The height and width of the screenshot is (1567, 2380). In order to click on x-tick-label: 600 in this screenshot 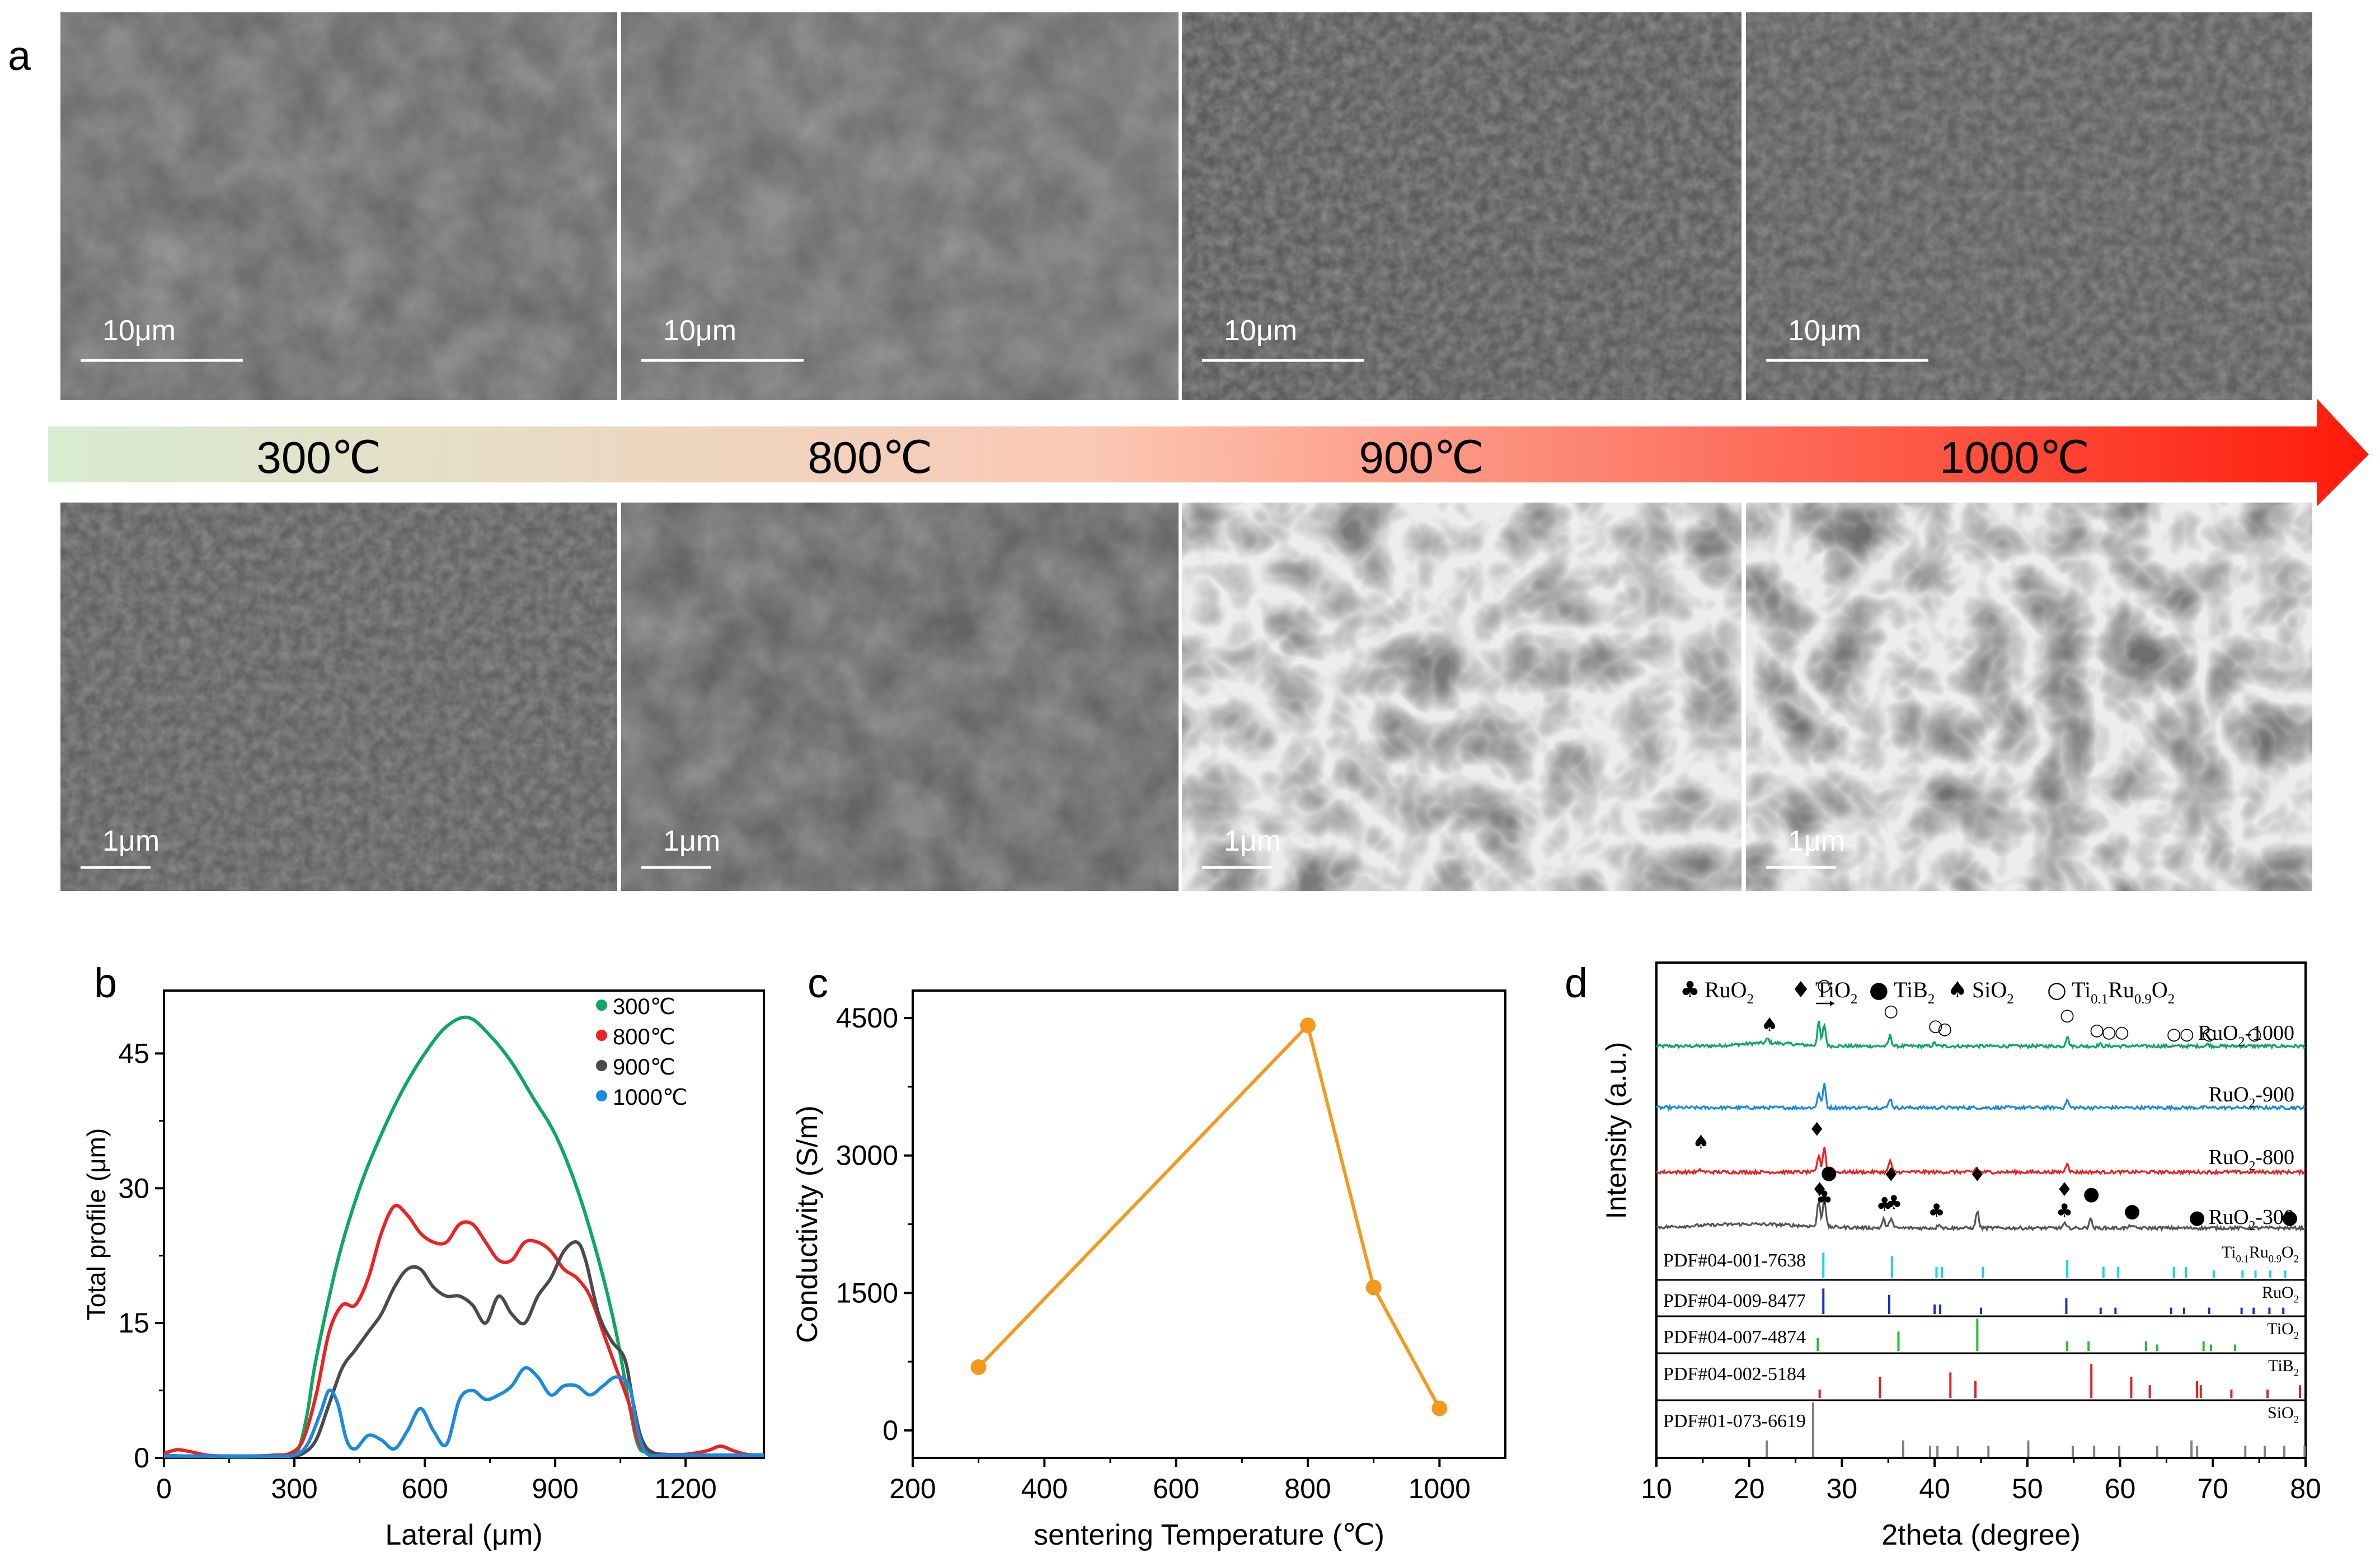, I will do `click(425, 1488)`.